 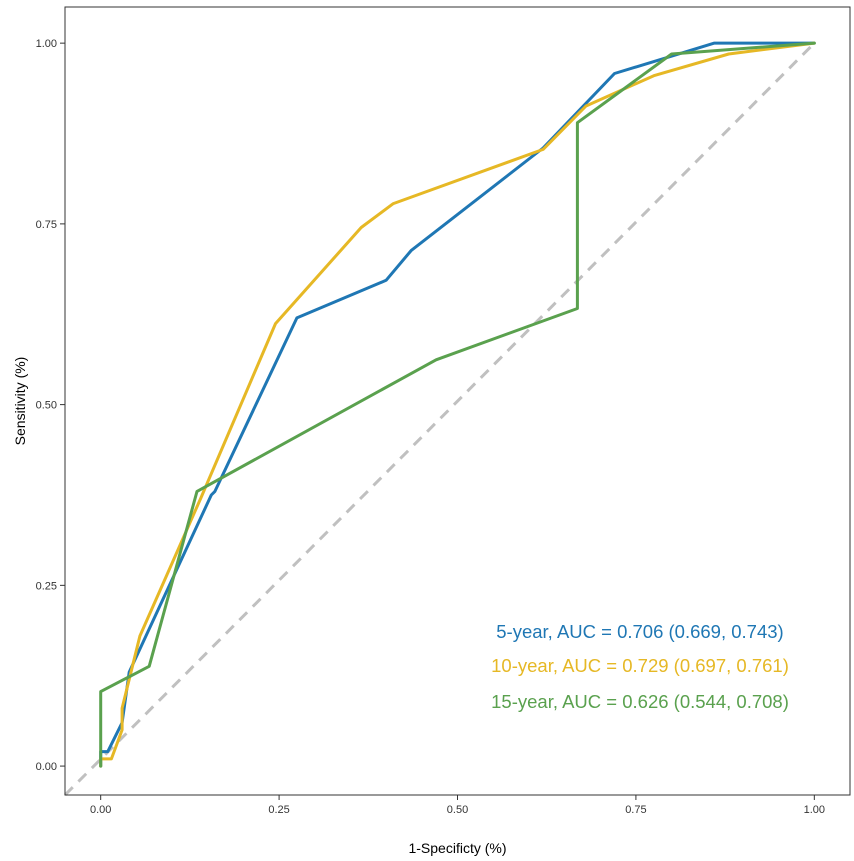 What do you see at coordinates (278, 810) in the screenshot?
I see `x-tick-label: 0.25` at bounding box center [278, 810].